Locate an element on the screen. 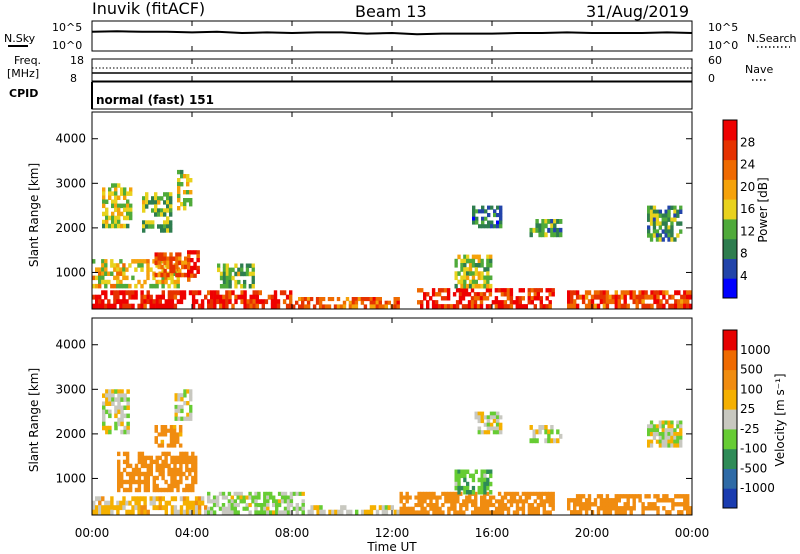 The height and width of the screenshot is (554, 800). xtick-label: 00:00 is located at coordinates (92, 533).